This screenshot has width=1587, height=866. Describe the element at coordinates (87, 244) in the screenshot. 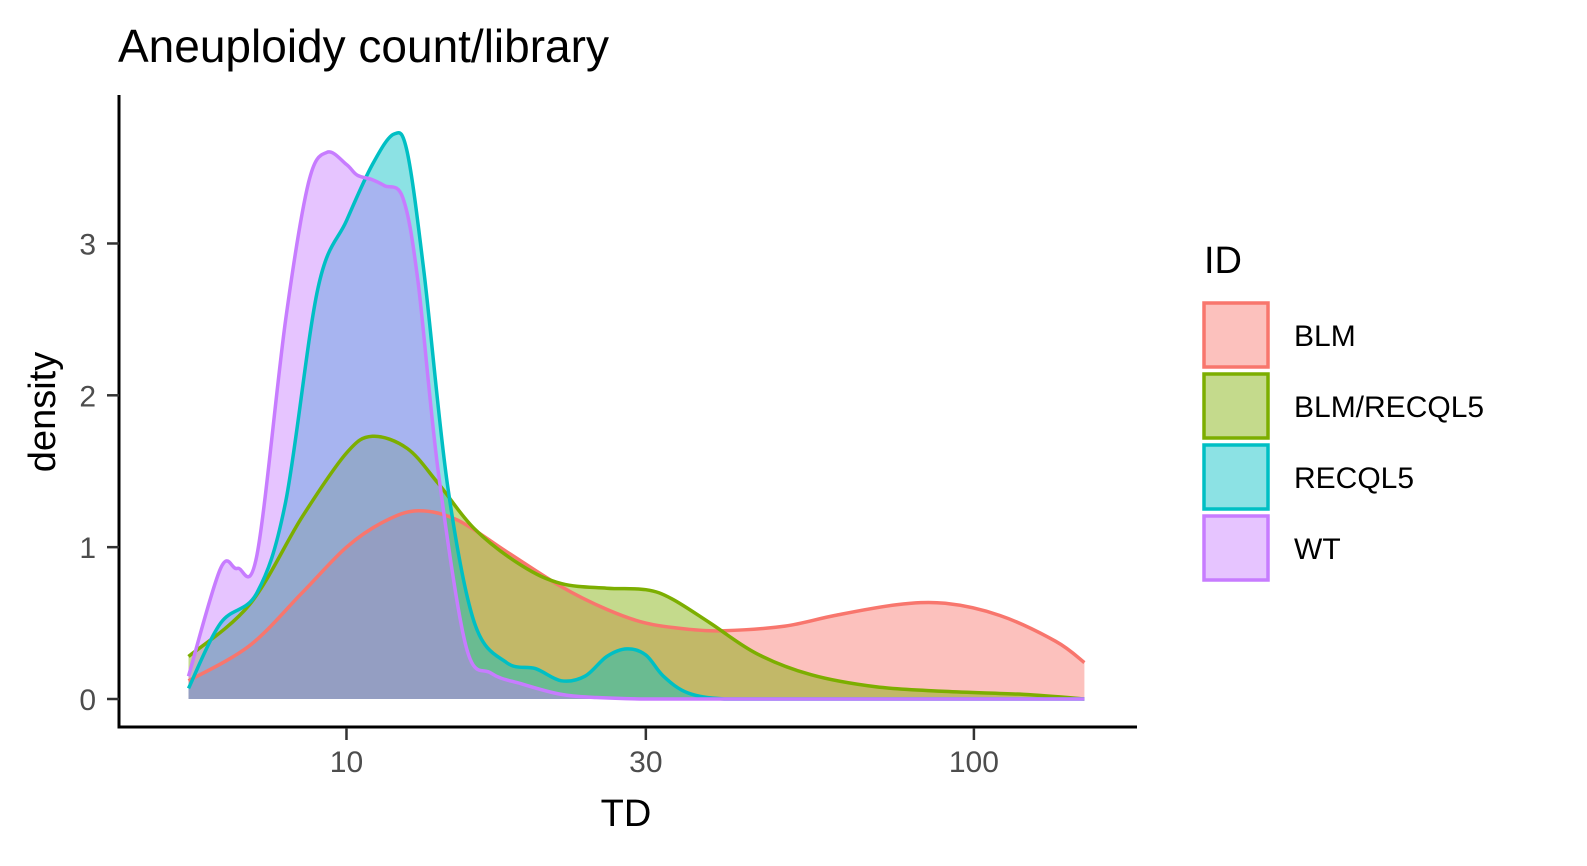

I see `y-tick-label: 3` at that location.